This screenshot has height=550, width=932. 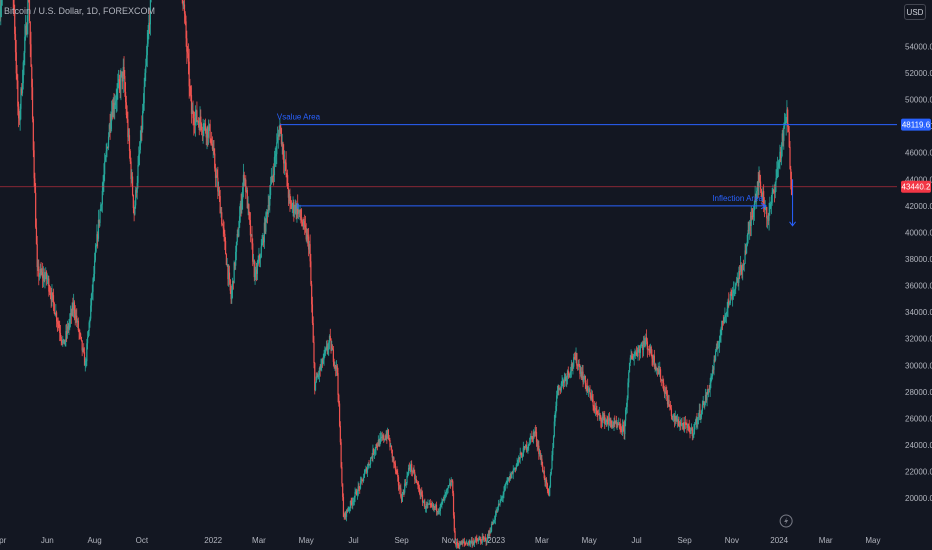 What do you see at coordinates (589, 540) in the screenshot?
I see `time-tick-label: May` at bounding box center [589, 540].